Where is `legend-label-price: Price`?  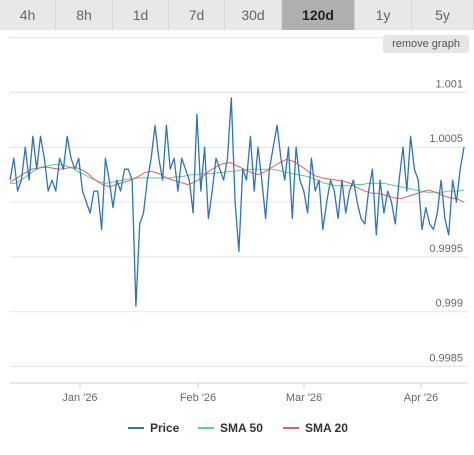 legend-label-price: Price is located at coordinates (165, 428).